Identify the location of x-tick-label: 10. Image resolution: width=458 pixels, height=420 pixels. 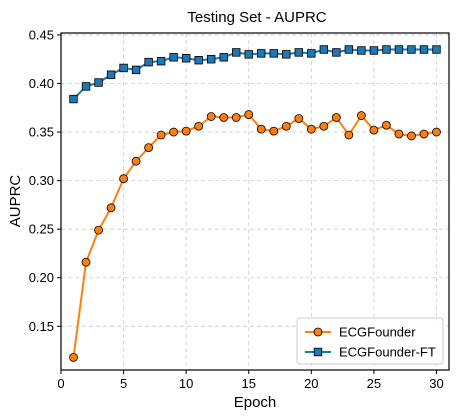
(186, 383).